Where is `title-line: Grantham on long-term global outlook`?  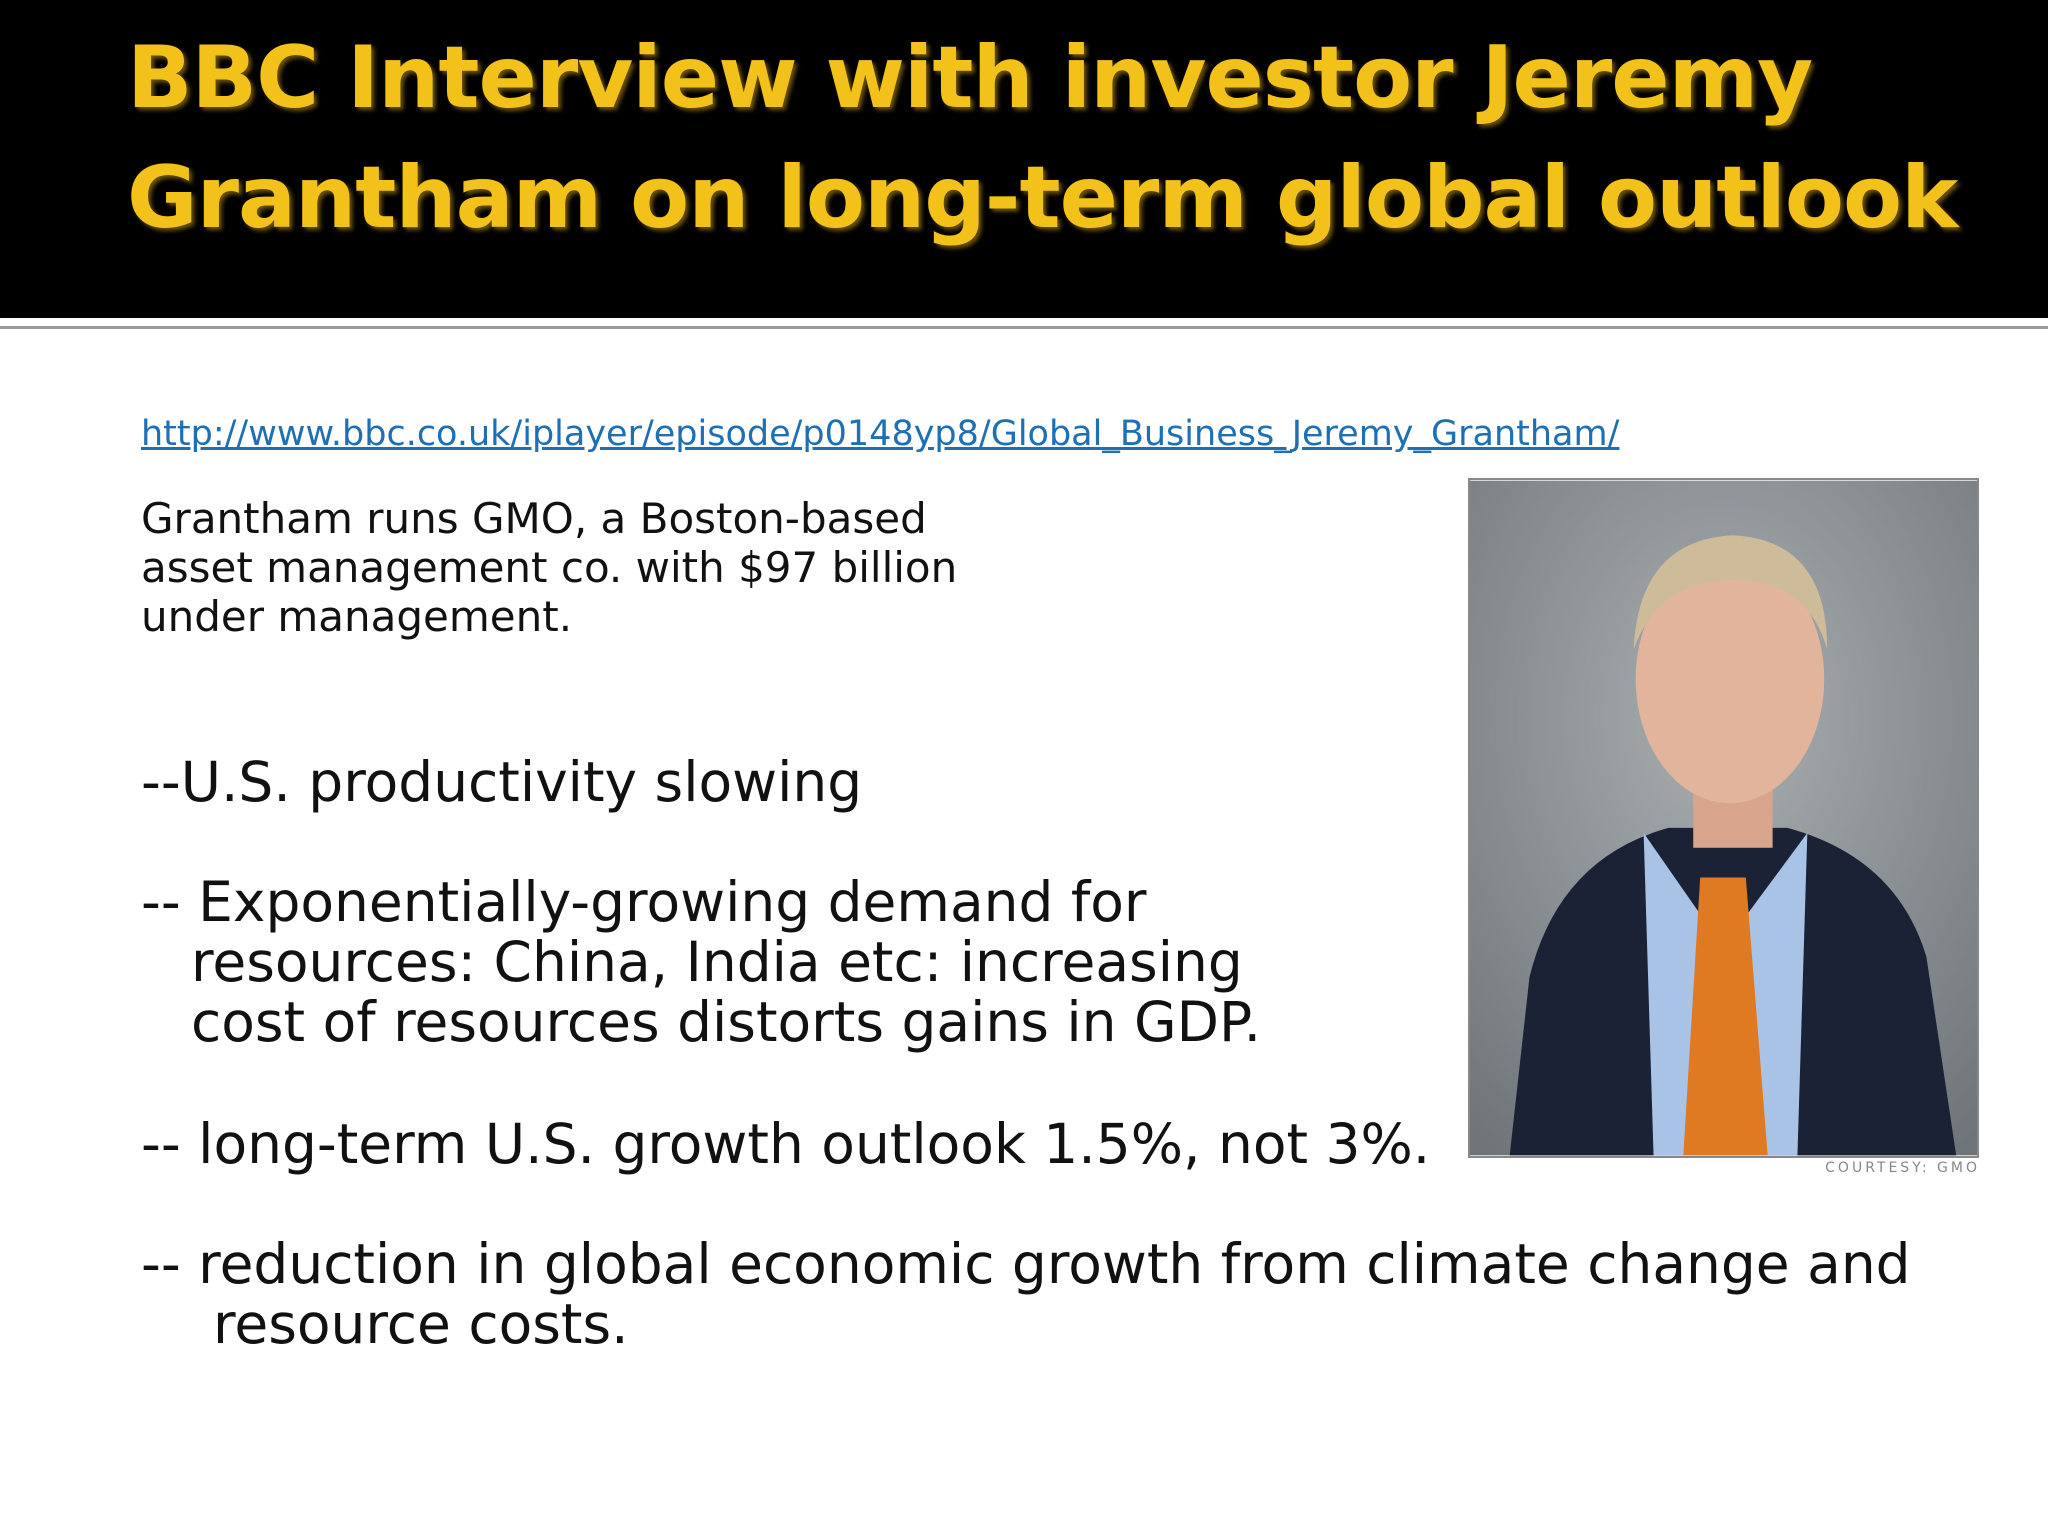
title-line: Grantham on long-term global outlook is located at coordinates (1042, 198).